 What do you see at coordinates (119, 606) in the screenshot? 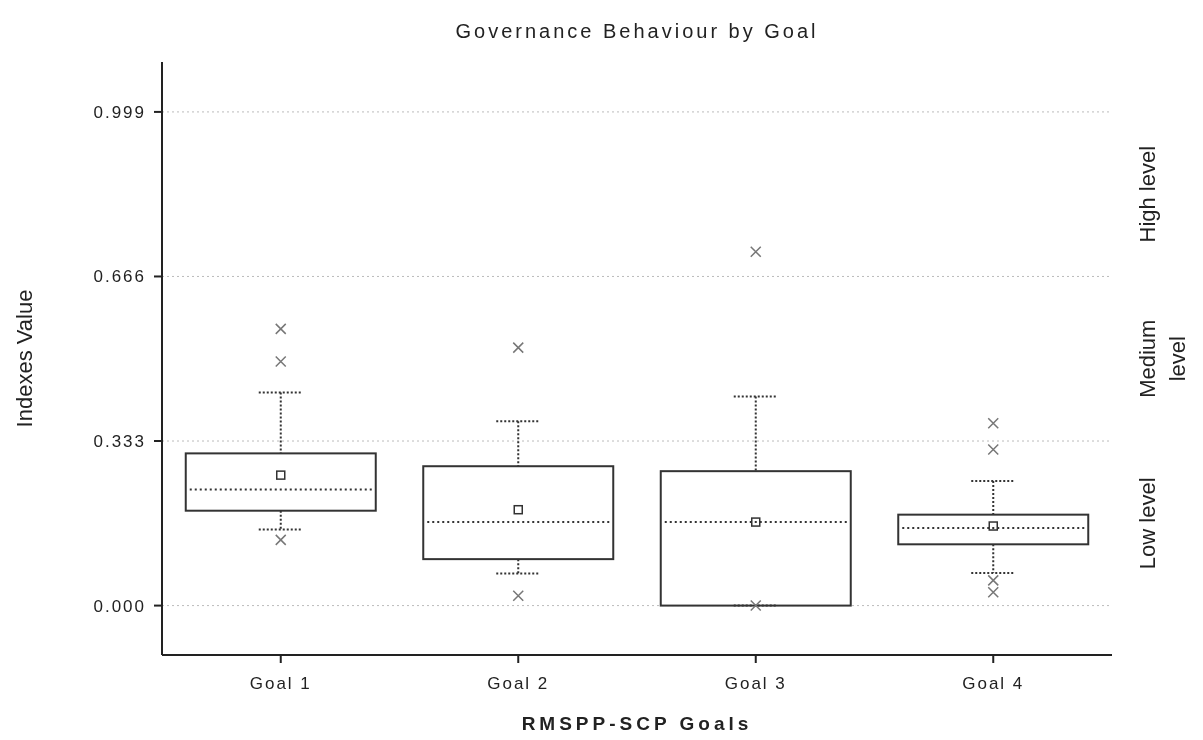
I see `y-tick-label: 0.000` at bounding box center [119, 606].